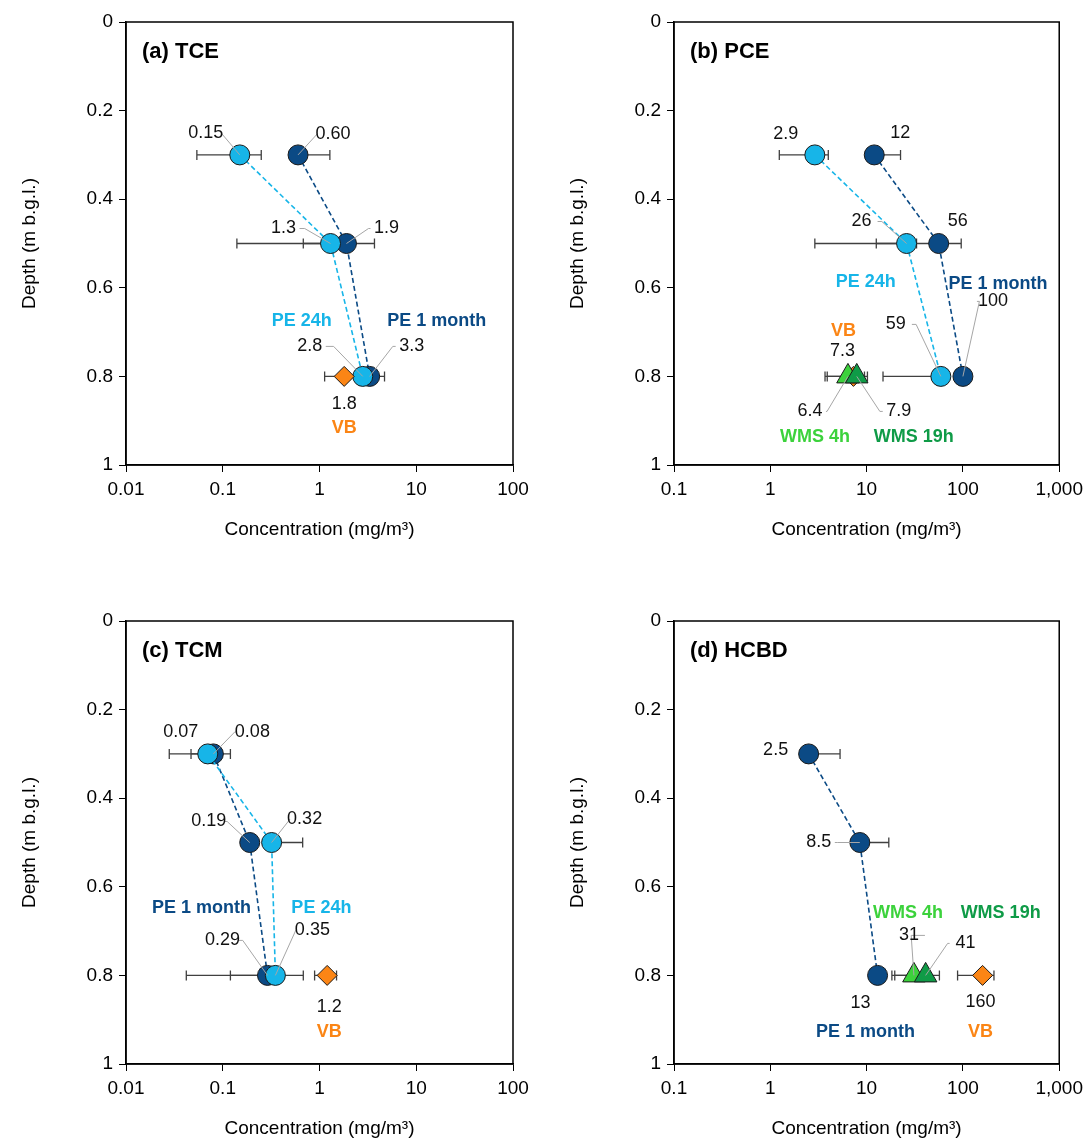 The image size is (1089, 1147). Describe the element at coordinates (310, 345) in the screenshot. I see `data-label: 2.8` at that location.